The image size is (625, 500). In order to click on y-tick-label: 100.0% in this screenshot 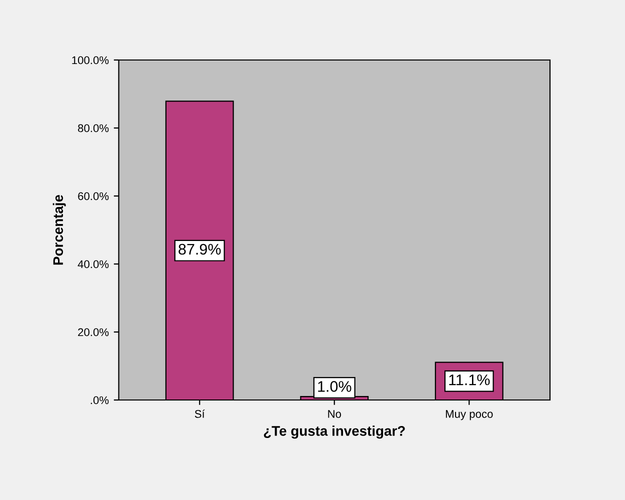, I will do `click(90, 60)`.